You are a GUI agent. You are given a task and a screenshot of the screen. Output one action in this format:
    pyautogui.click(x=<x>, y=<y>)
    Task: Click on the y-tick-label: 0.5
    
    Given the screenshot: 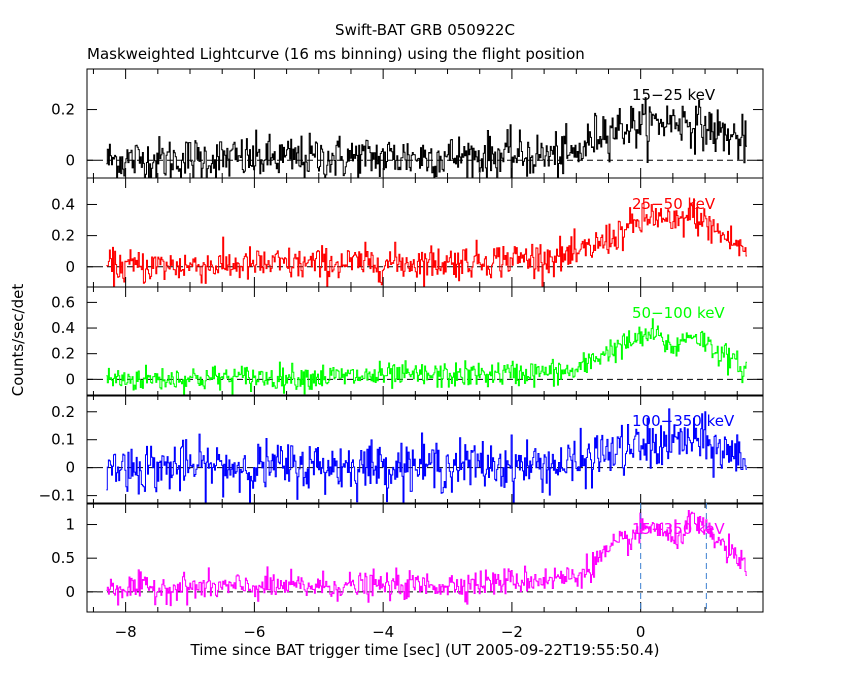 What is the action you would take?
    pyautogui.click(x=63, y=558)
    